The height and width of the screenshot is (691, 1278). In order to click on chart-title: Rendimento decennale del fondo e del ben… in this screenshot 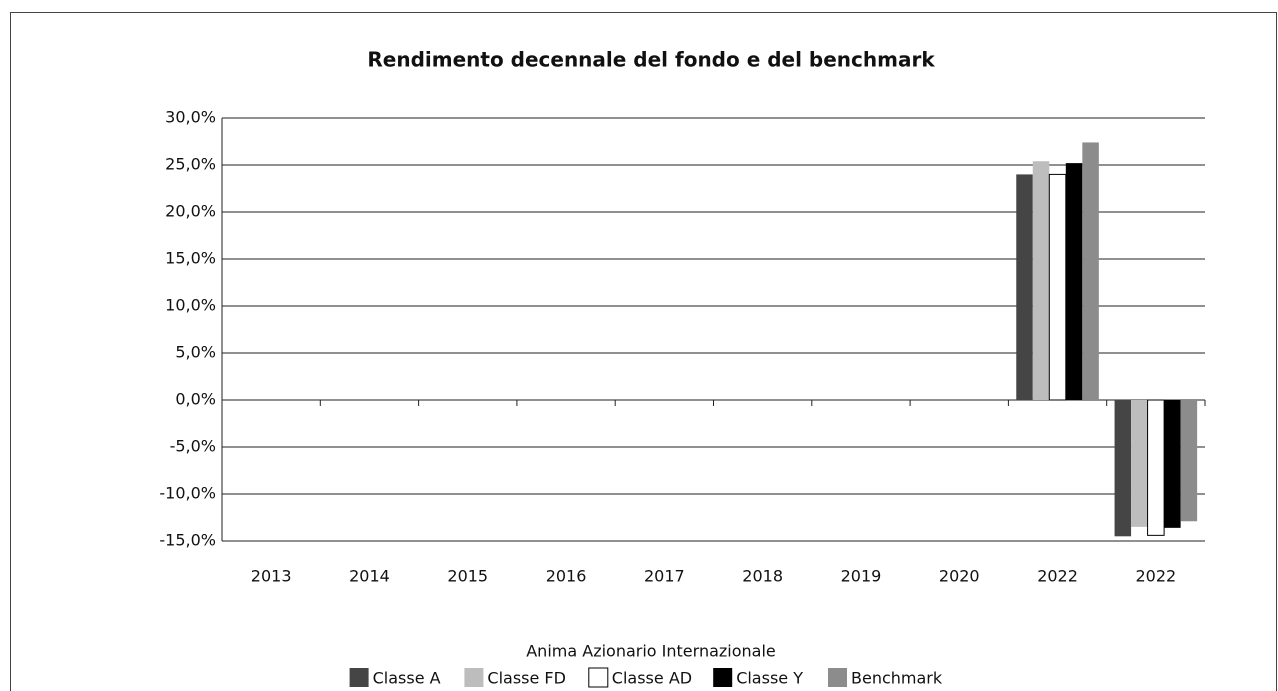, I will do `click(651, 60)`.